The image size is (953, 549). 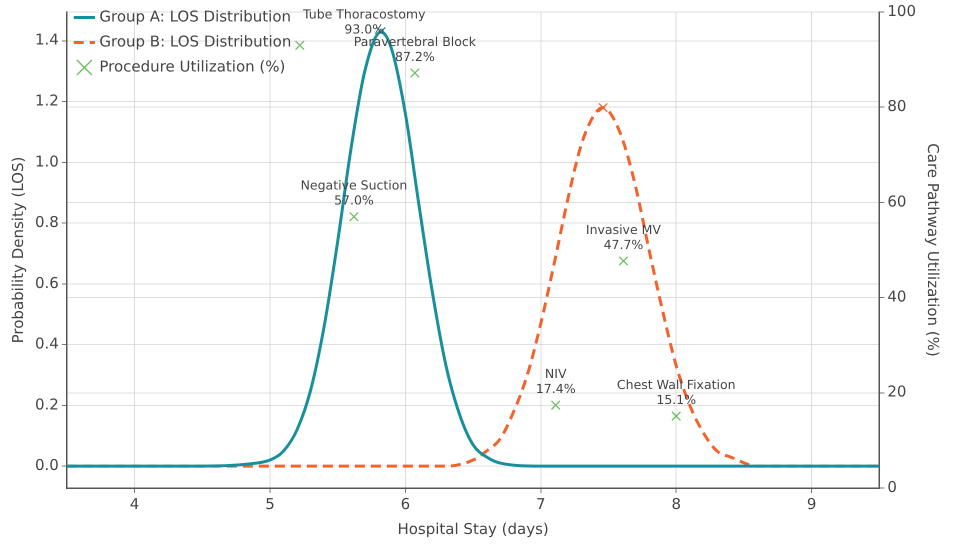 I want to click on y2-tick-label: 60, so click(x=896, y=201).